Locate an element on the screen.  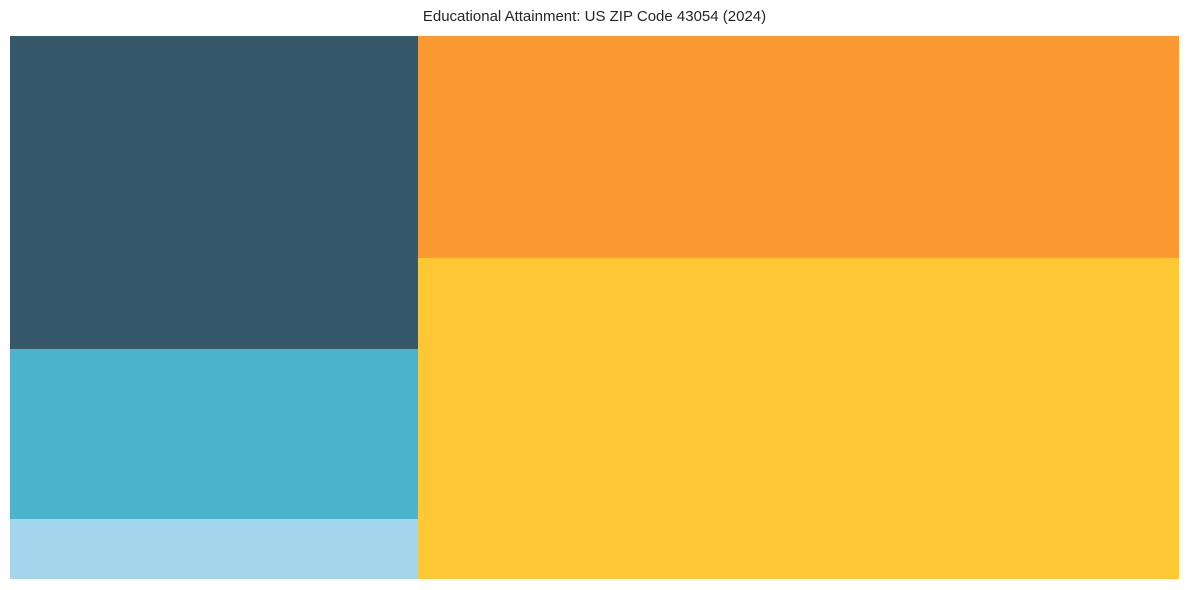
treemap-tile-less-than-high-school: Less than high school is located at coordinates (214, 548).